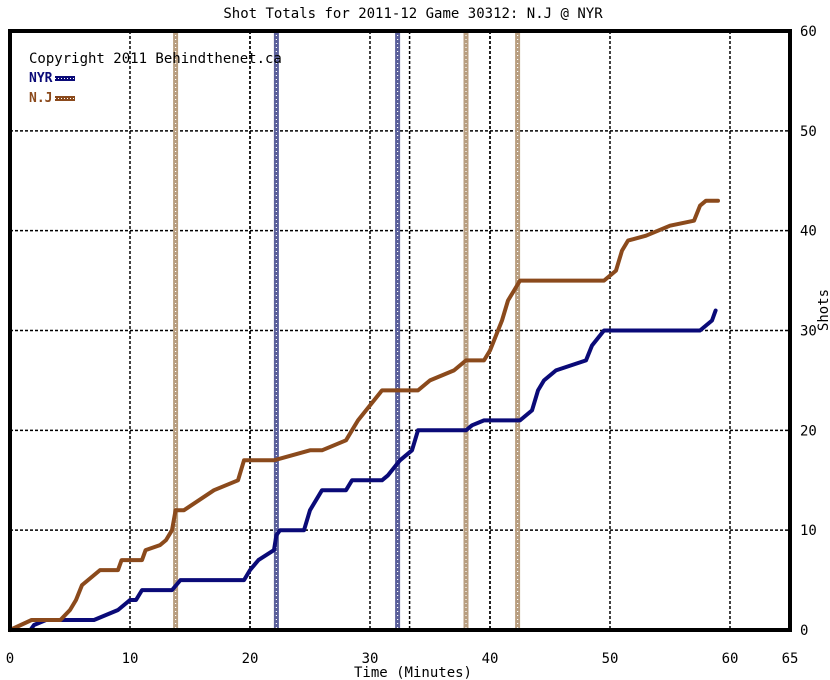  I want to click on y-tick-label: 30, so click(808, 332).